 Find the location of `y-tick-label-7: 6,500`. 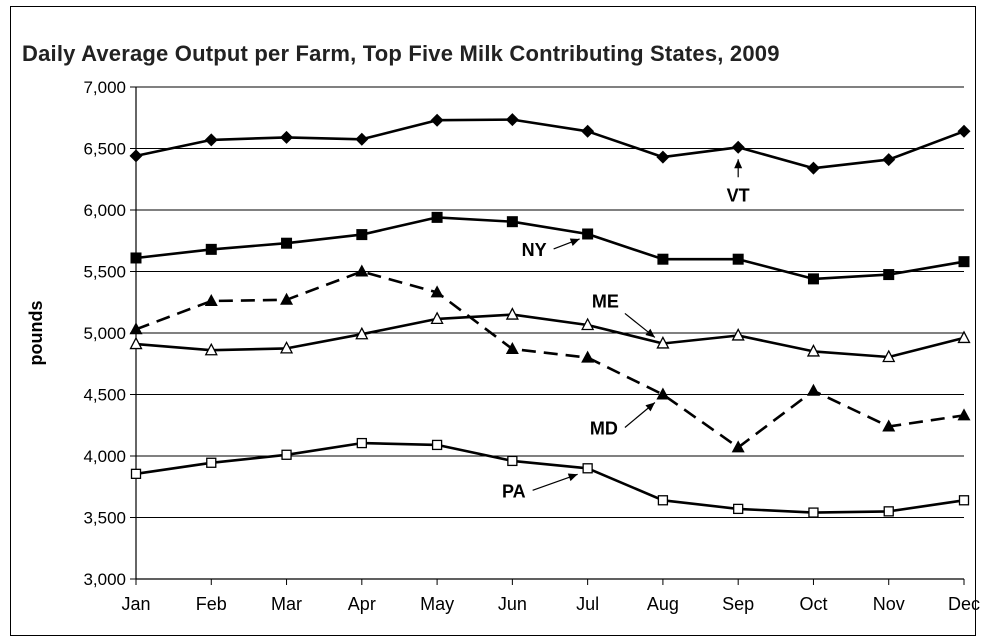

y-tick-label-7: 6,500 is located at coordinates (104, 149).